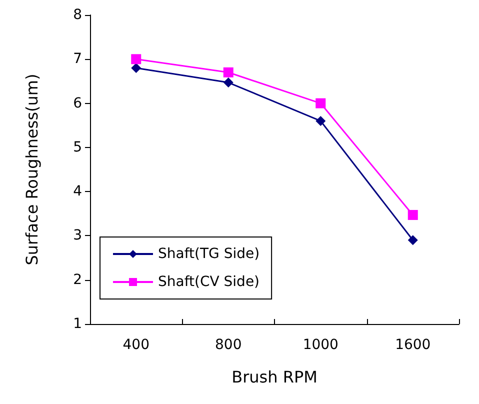 Image resolution: width=479 pixels, height=404 pixels. What do you see at coordinates (136, 345) in the screenshot?
I see `x-tick-label: 400` at bounding box center [136, 345].